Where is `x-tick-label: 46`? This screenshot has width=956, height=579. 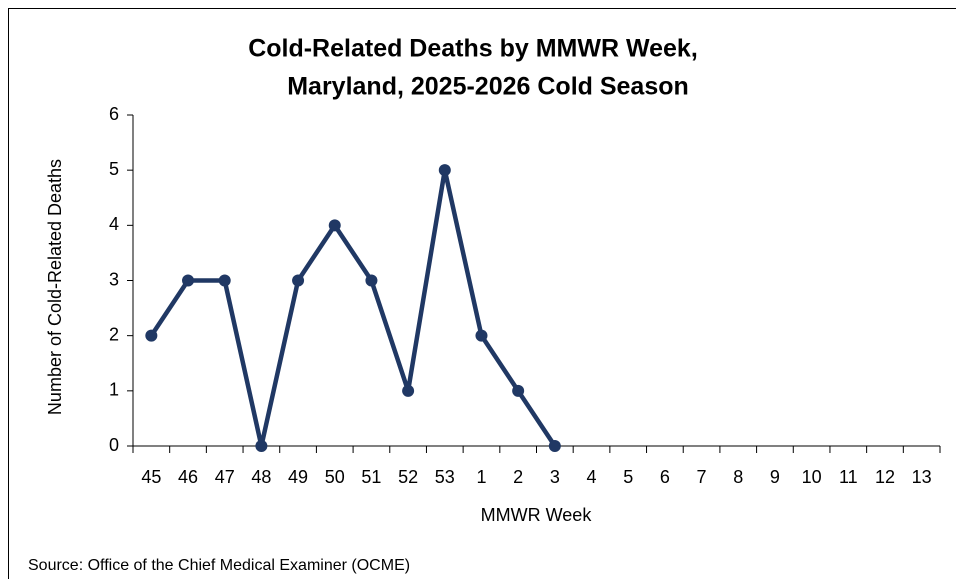
x-tick-label: 46 is located at coordinates (188, 477).